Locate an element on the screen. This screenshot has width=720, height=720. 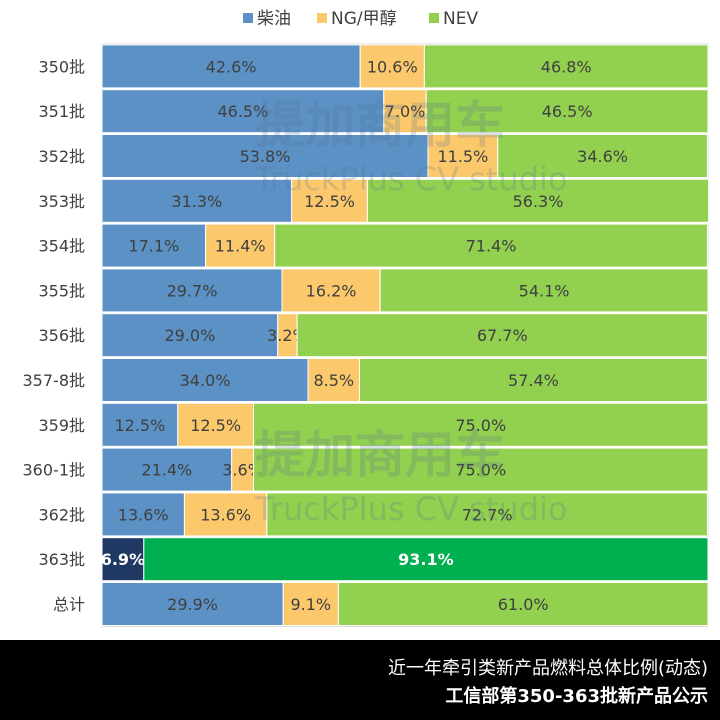
data-label: 57.4% is located at coordinates (533, 380).